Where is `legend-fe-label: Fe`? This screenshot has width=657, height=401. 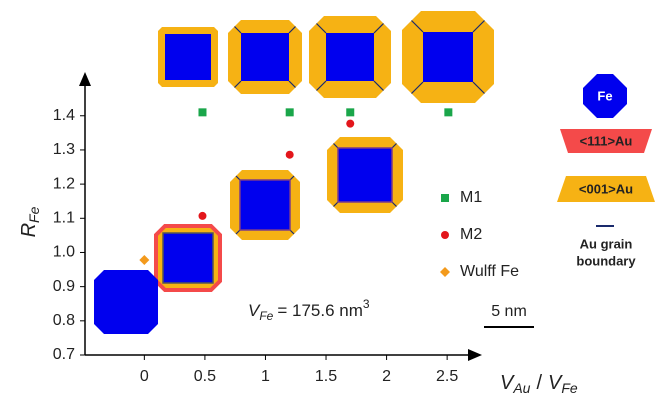 legend-fe-label: Fe is located at coordinates (604, 95).